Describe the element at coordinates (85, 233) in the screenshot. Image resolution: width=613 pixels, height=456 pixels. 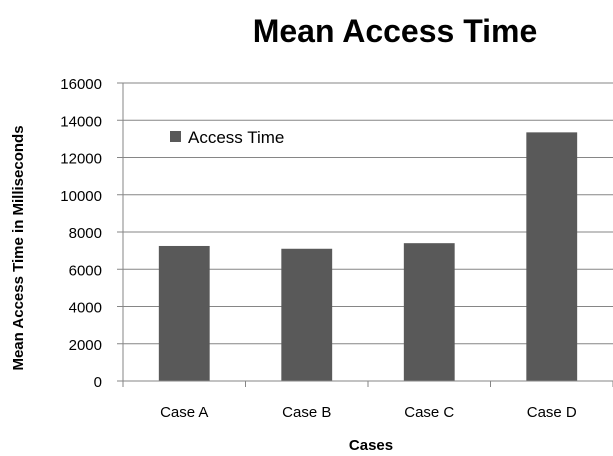
I see `y-tick-label: 8000` at that location.